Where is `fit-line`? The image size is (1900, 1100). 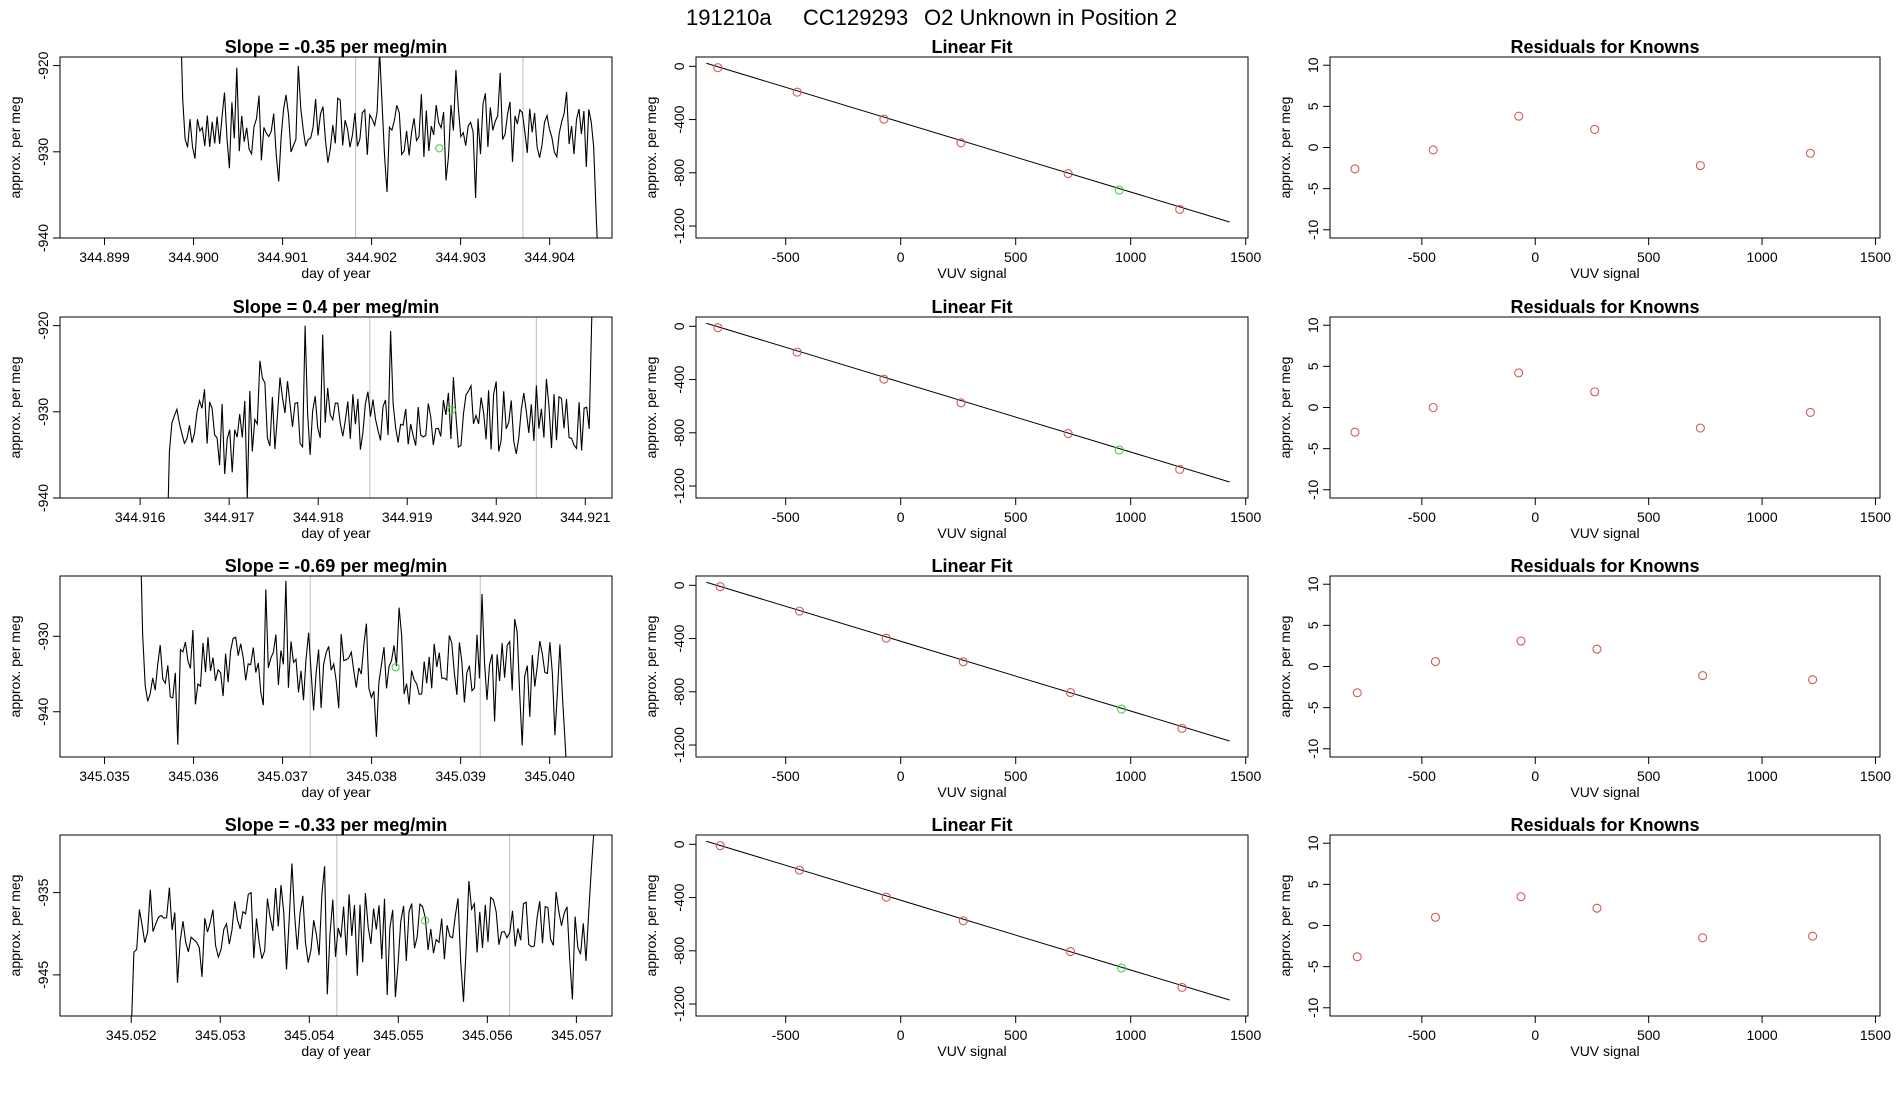
fit-line is located at coordinates (968, 142).